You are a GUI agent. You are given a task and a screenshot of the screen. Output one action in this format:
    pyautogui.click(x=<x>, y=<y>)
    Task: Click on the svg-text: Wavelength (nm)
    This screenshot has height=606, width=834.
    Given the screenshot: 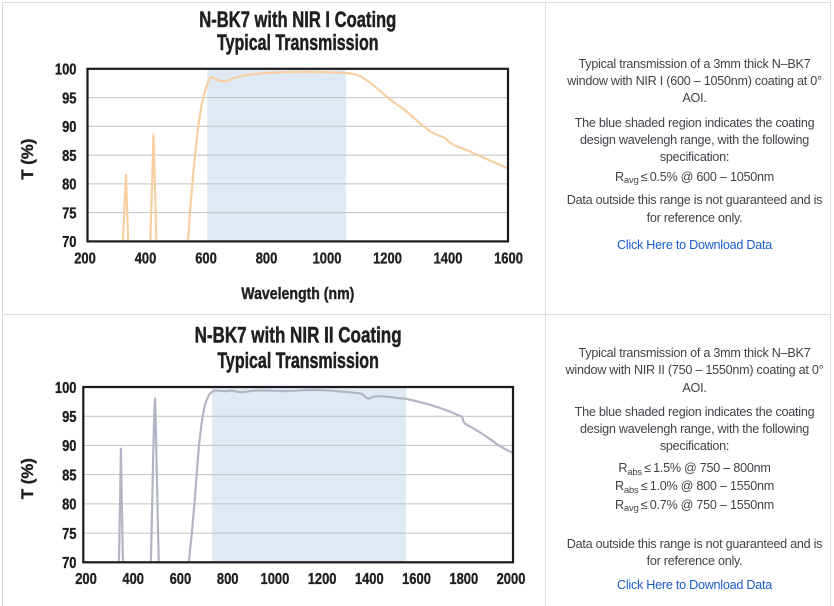 What is the action you would take?
    pyautogui.click(x=297, y=293)
    